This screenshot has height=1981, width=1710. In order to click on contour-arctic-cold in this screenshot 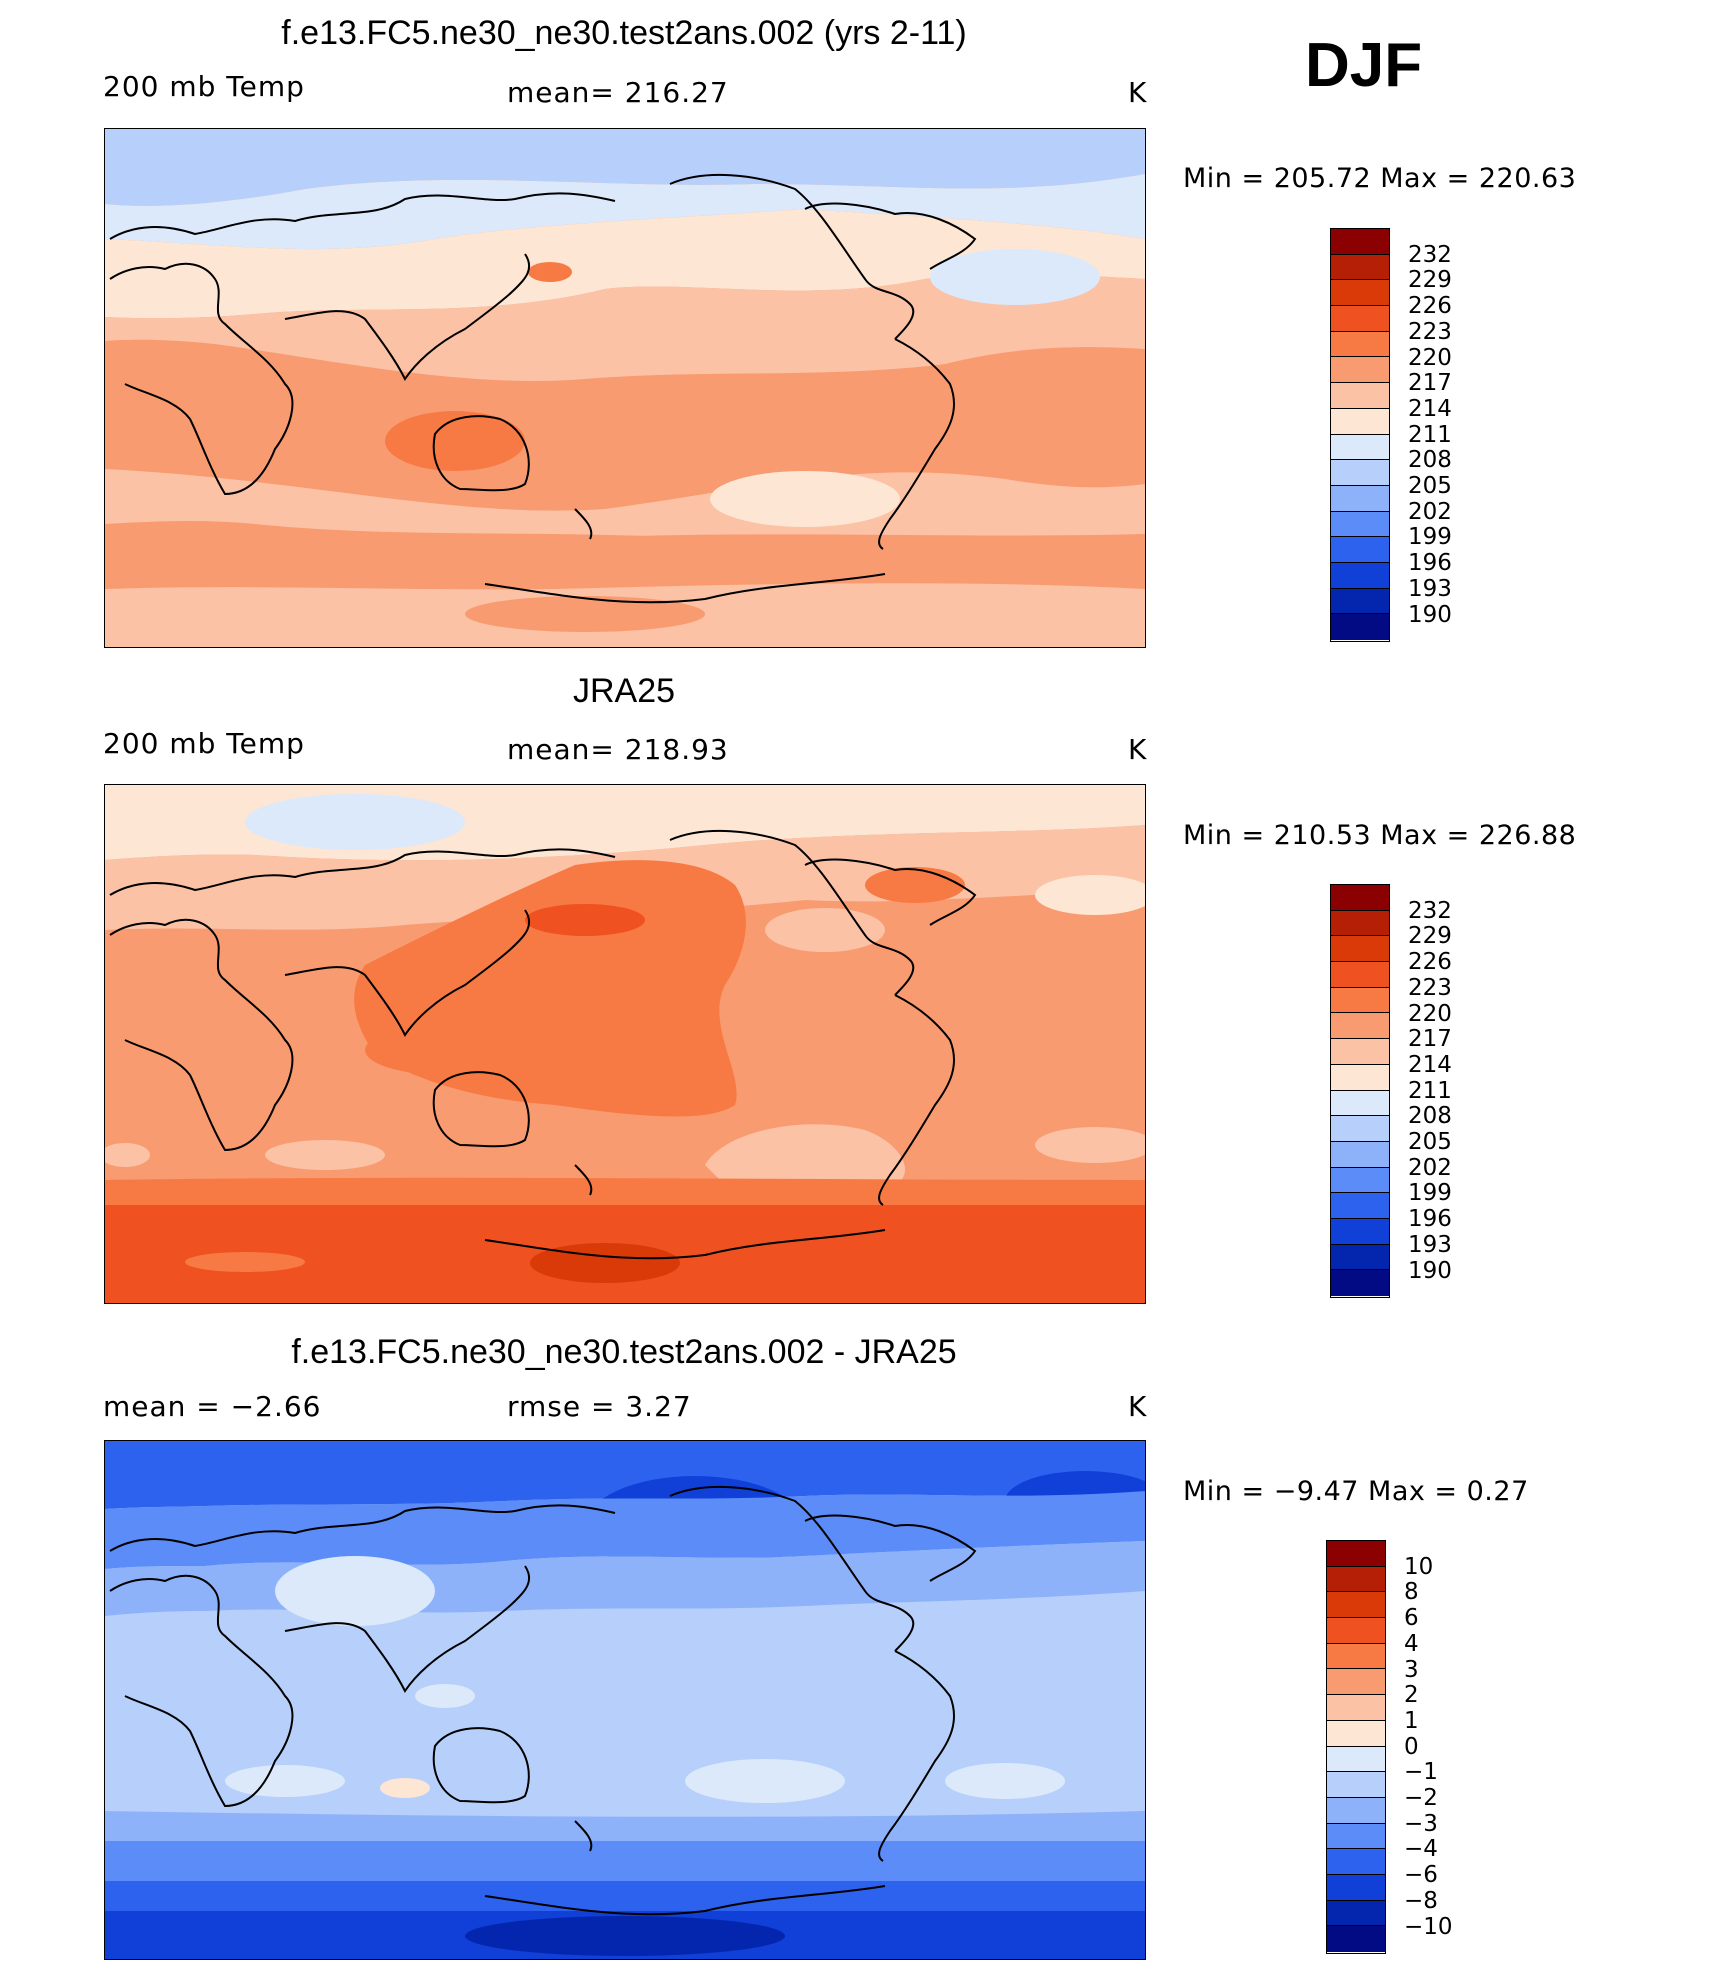, I will do `click(625, 167)`.